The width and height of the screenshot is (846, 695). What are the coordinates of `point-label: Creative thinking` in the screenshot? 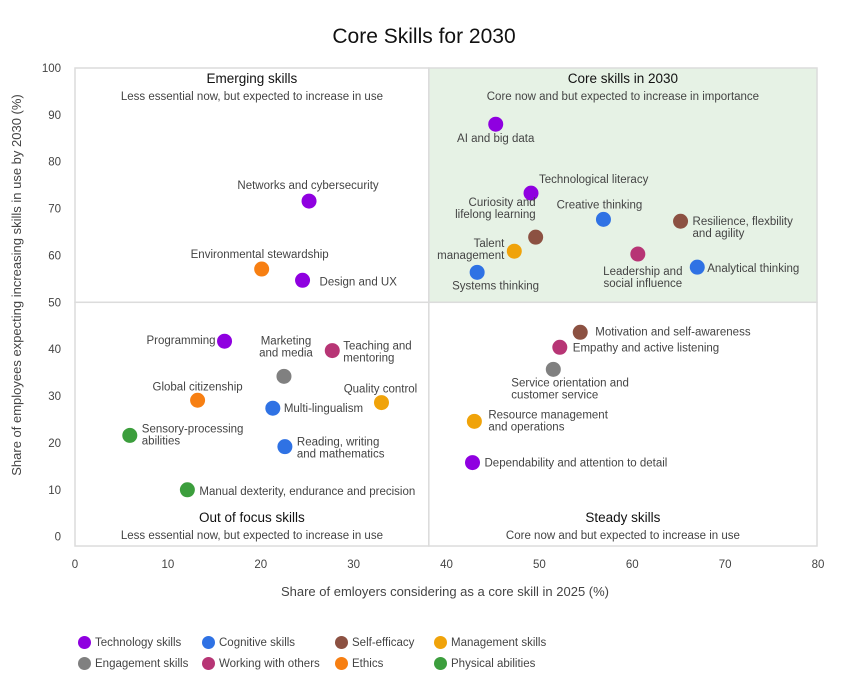 It's located at (600, 205).